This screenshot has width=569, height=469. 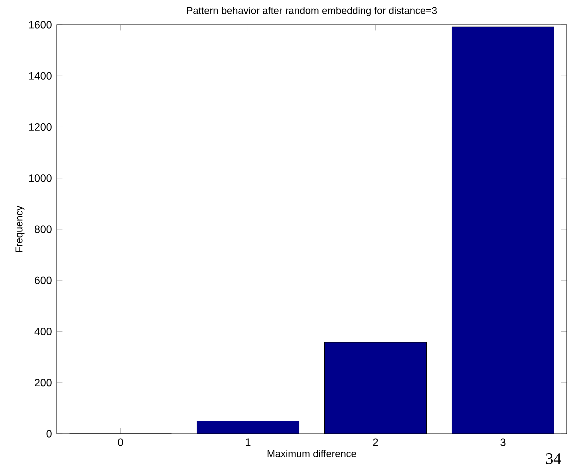 What do you see at coordinates (43, 230) in the screenshot?
I see `y-tick-label: 800` at bounding box center [43, 230].